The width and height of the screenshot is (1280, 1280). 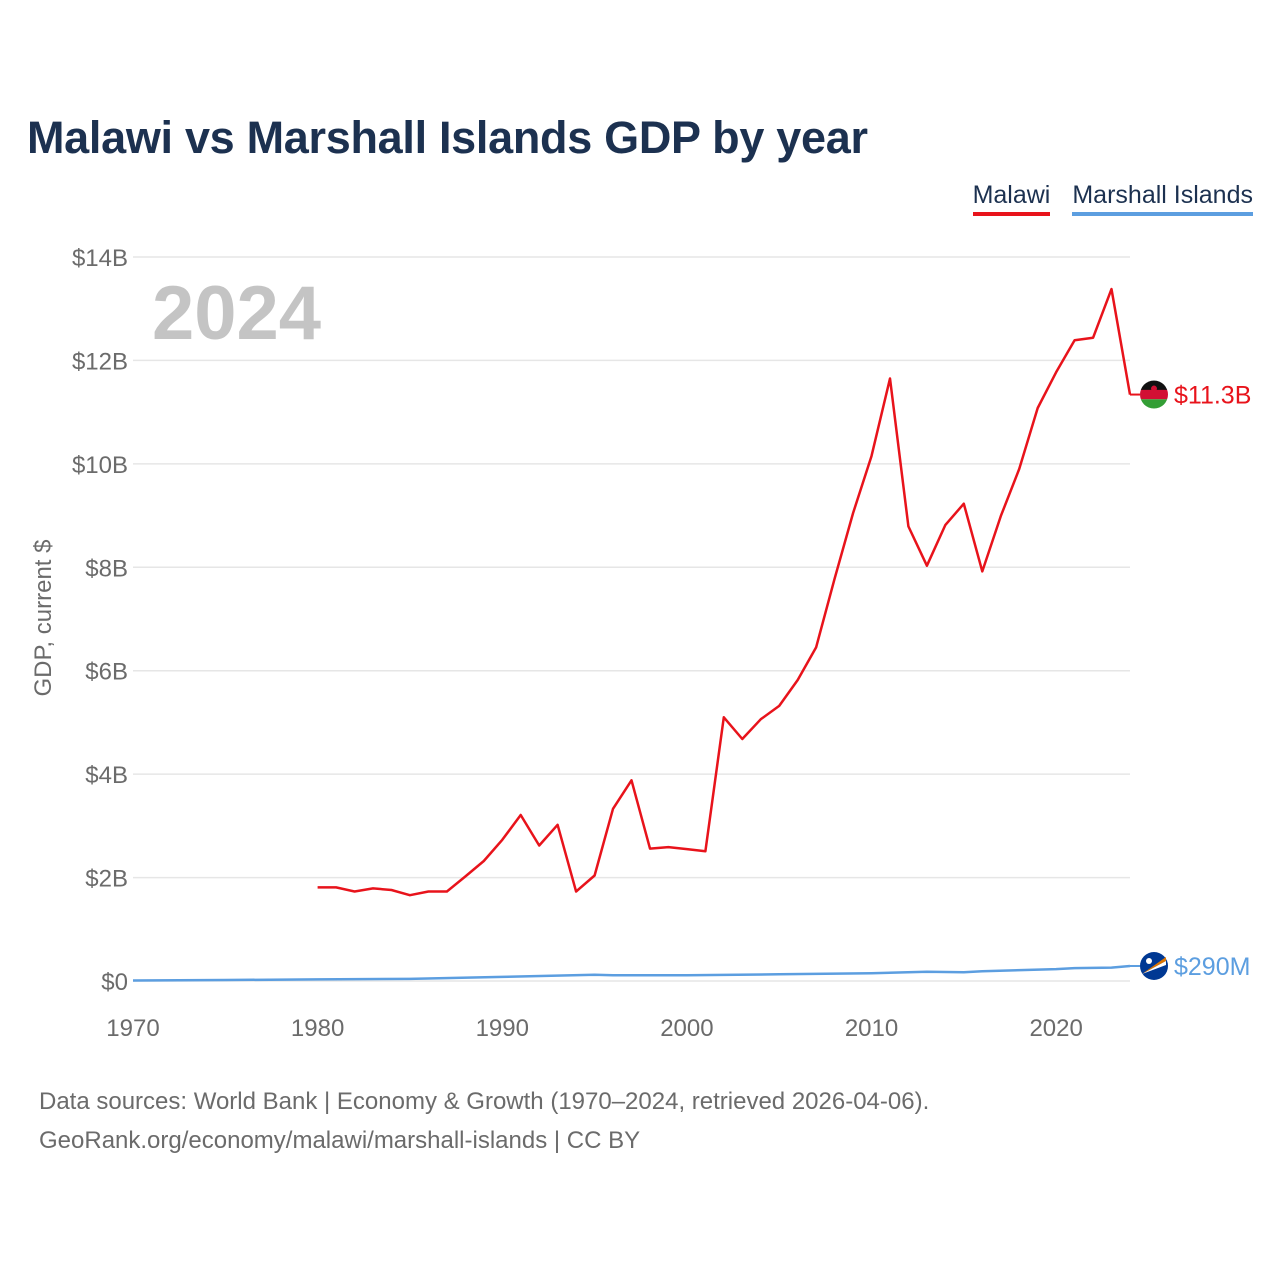 I want to click on x-tick-label: 2020, so click(x=1055, y=1028).